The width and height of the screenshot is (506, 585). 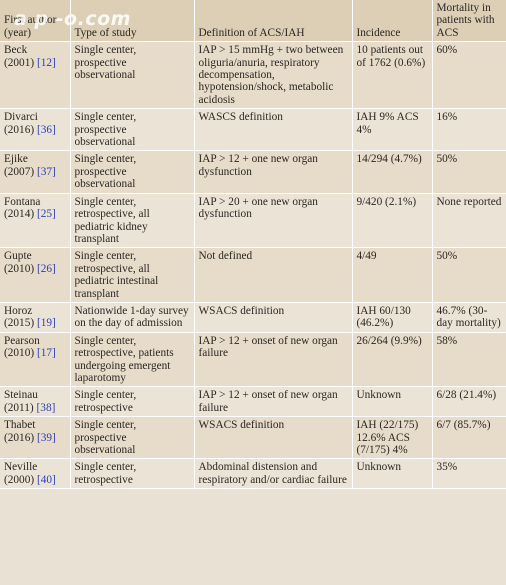 I want to click on cell-incidence: IAH (22/175) 12.6% ACS (7/175) 4%, so click(x=392, y=438).